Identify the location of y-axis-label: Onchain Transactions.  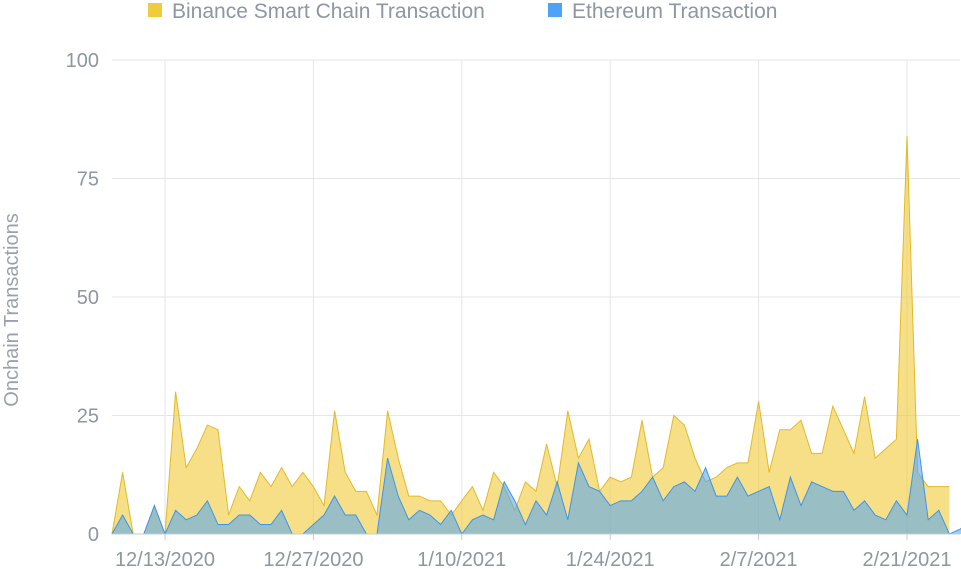
(12, 309).